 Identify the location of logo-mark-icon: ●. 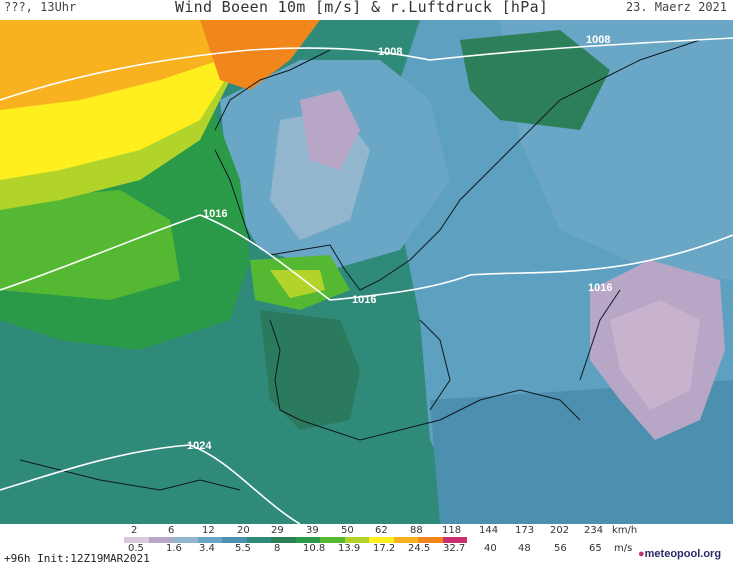
(641, 554).